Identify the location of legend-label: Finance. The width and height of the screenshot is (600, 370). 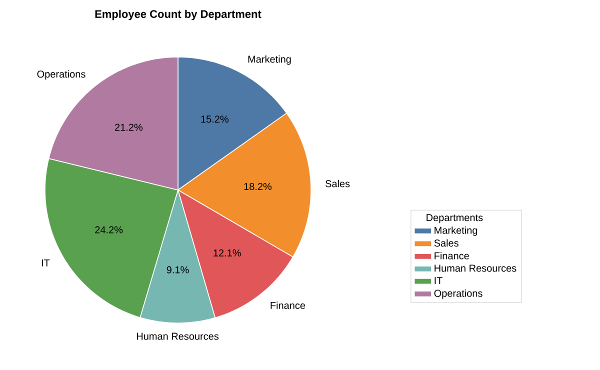
(451, 256).